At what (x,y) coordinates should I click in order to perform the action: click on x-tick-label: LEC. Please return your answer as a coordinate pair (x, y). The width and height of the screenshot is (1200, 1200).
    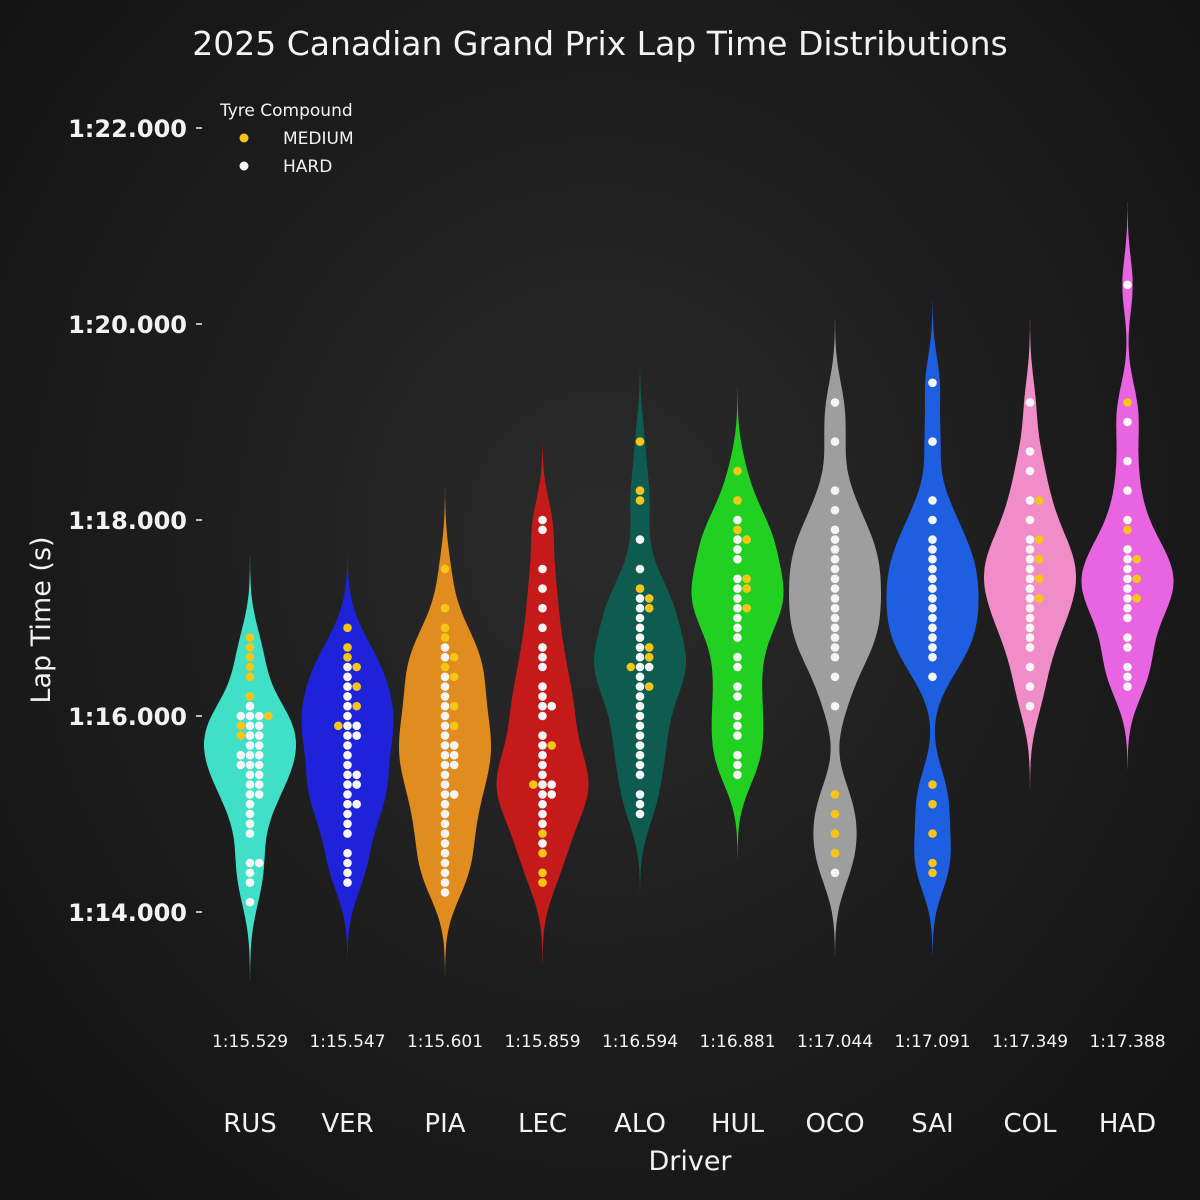
    Looking at the image, I should click on (542, 1124).